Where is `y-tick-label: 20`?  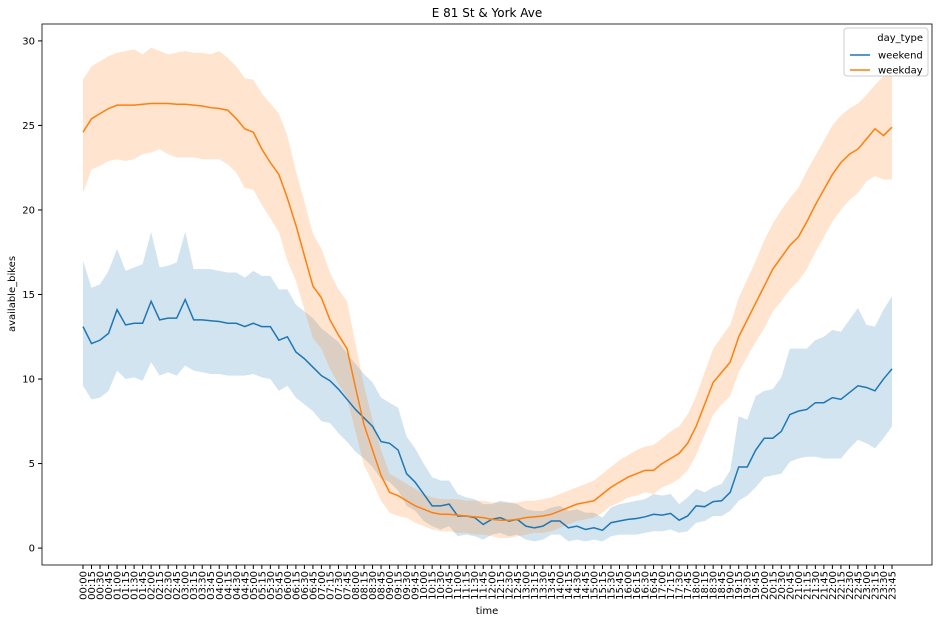 y-tick-label: 20 is located at coordinates (28, 210).